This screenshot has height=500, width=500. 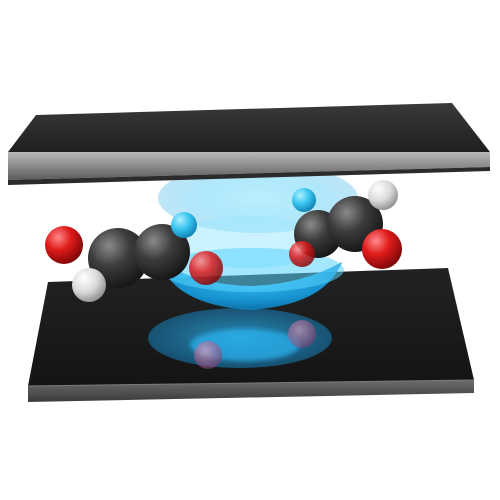 What do you see at coordinates (302, 254) in the screenshot?
I see `oxygen-atom-right-inner` at bounding box center [302, 254].